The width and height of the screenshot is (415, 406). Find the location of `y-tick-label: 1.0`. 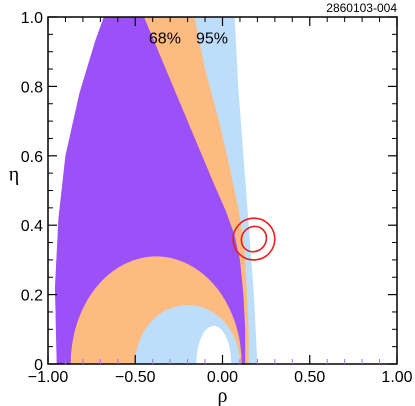

y-tick-label: 1.0 is located at coordinates (32, 18).